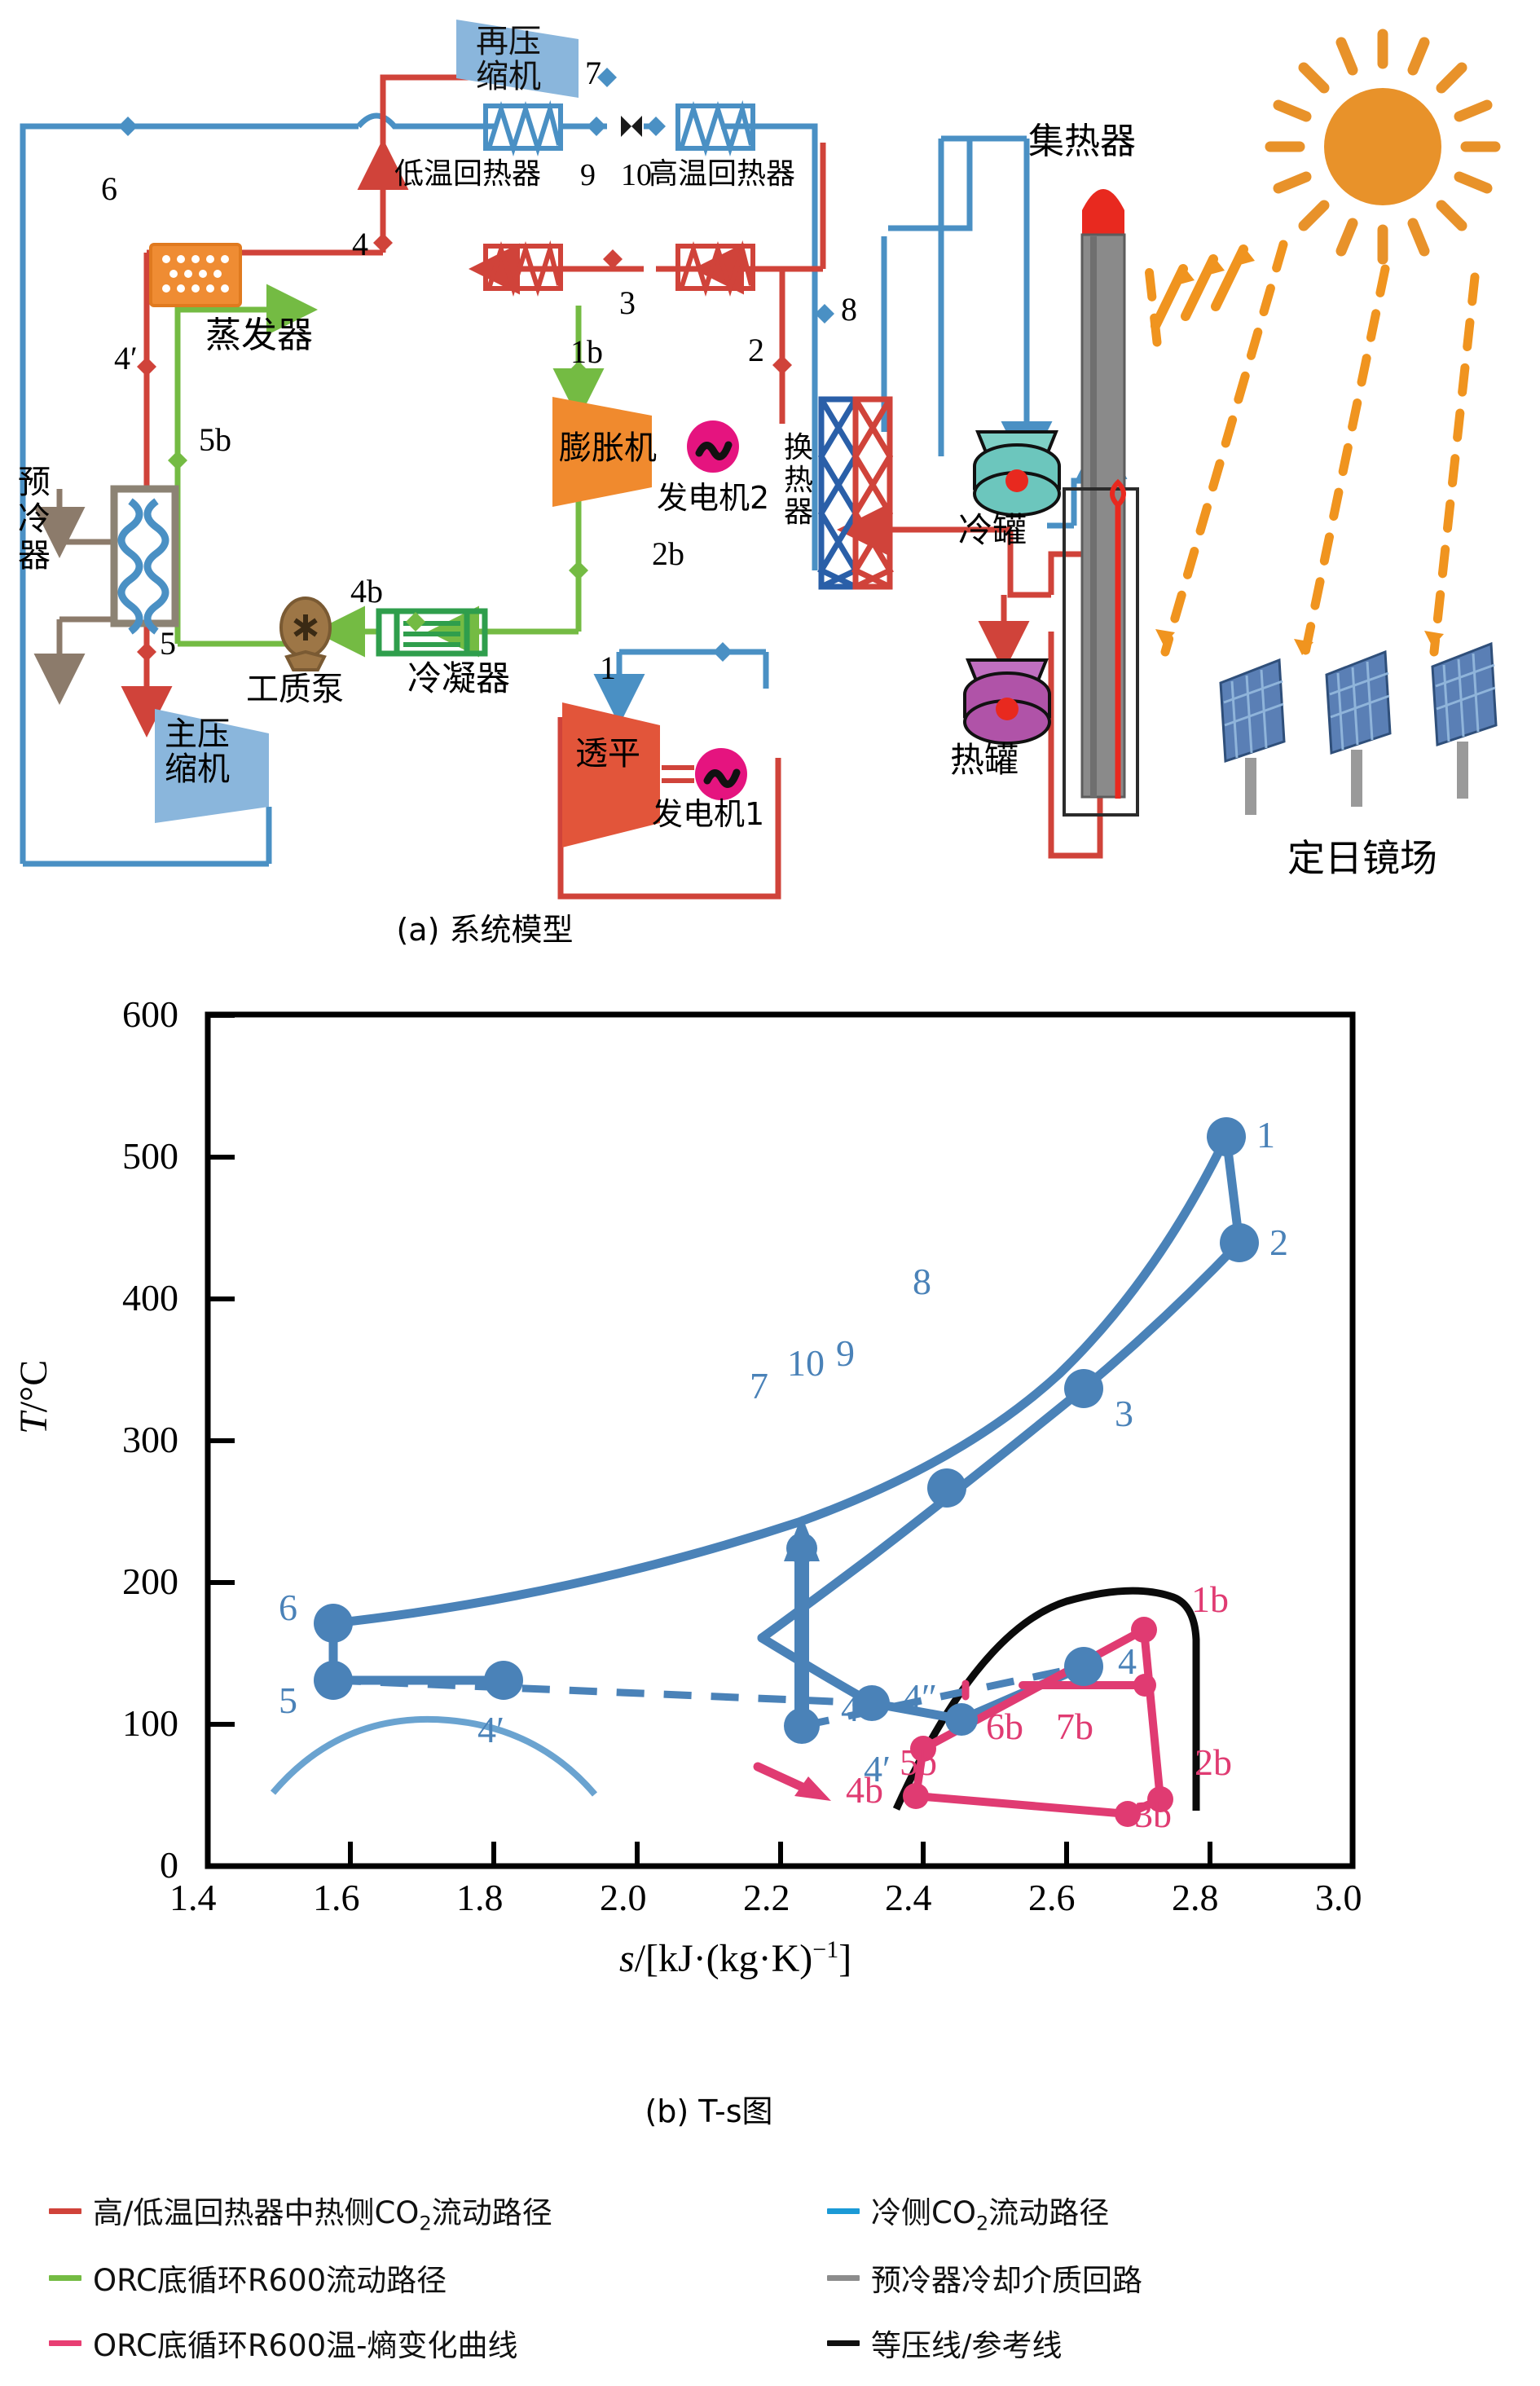 This screenshot has width=1540, height=2386. What do you see at coordinates (1195, 1898) in the screenshot?
I see `xtick-2p8: 2.8` at bounding box center [1195, 1898].